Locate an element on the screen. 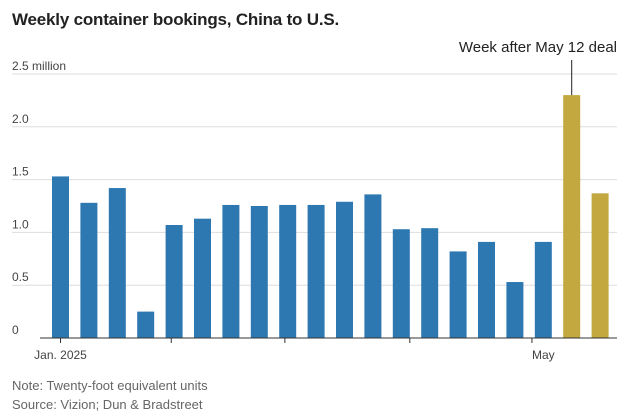 The image size is (629, 418). y-tick-label: 2.0 is located at coordinates (20, 119).